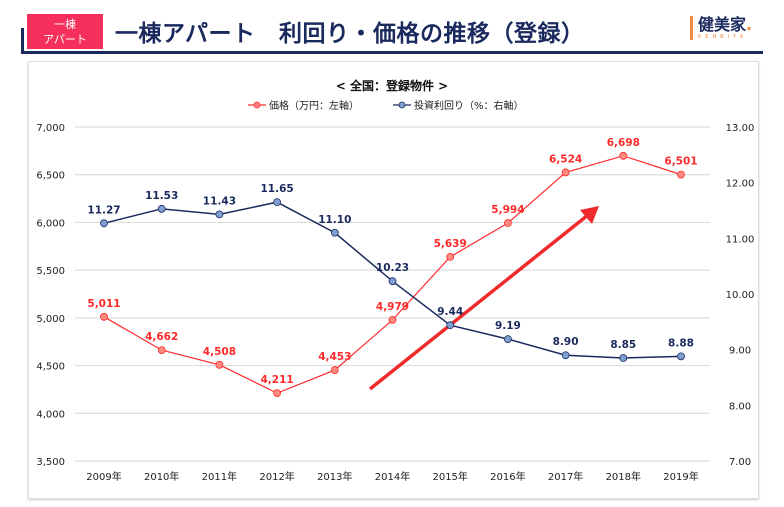 This screenshot has height=507, width=784. Describe the element at coordinates (103, 210) in the screenshot. I see `yield-data-label: 11.27` at that location.